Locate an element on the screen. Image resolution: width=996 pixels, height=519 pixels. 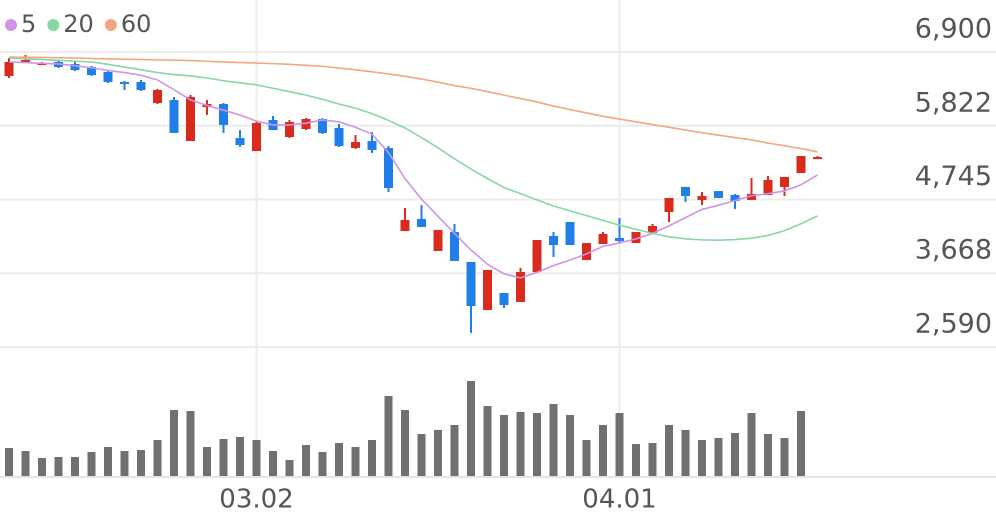
legend-label: 20 is located at coordinates (78, 24).